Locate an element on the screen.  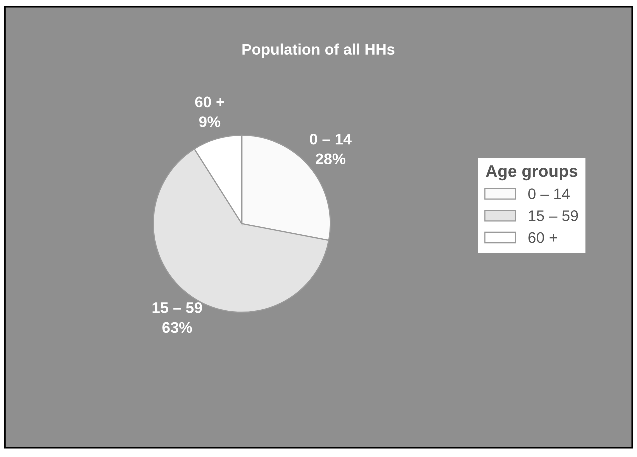
slice-label: 15 – 59 is located at coordinates (177, 308).